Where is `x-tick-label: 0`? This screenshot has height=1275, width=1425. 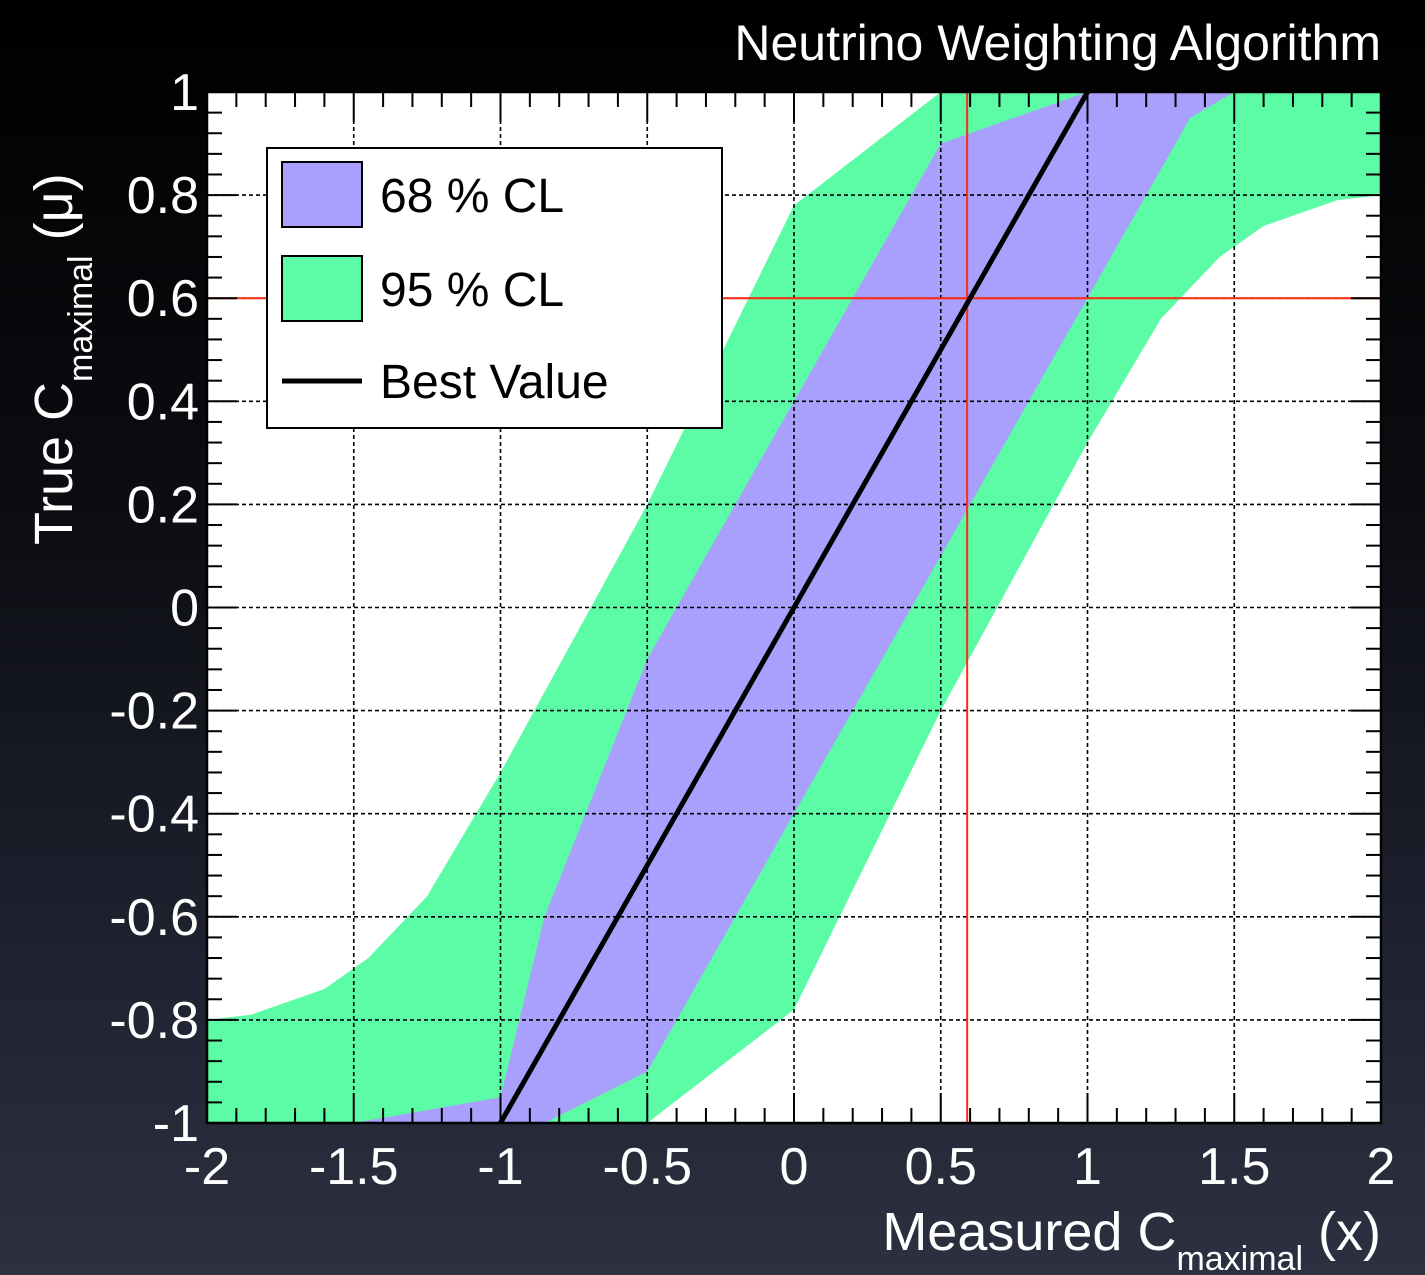
x-tick-label: 0 is located at coordinates (794, 1167).